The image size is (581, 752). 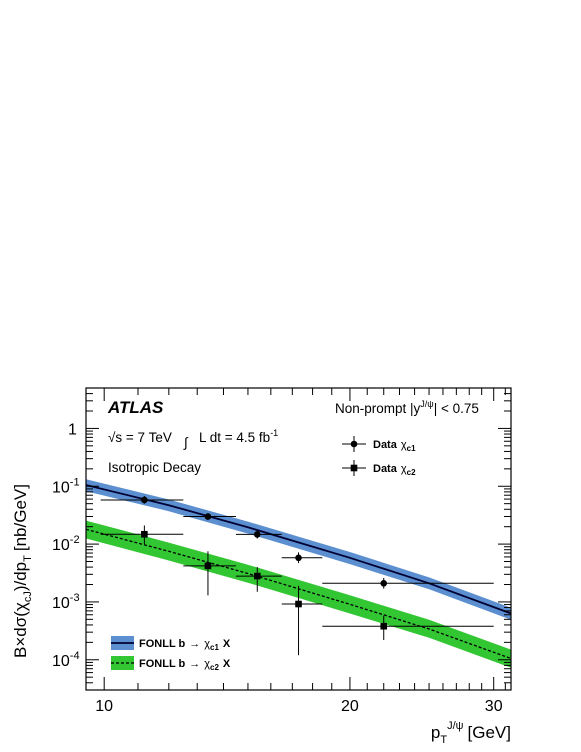 I want to click on band-1-area, so click(x=298, y=549).